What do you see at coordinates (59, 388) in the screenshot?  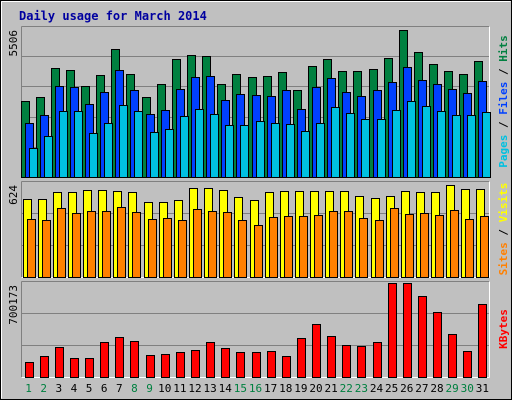 I see `x-tick-label-day-3: 3` at bounding box center [59, 388].